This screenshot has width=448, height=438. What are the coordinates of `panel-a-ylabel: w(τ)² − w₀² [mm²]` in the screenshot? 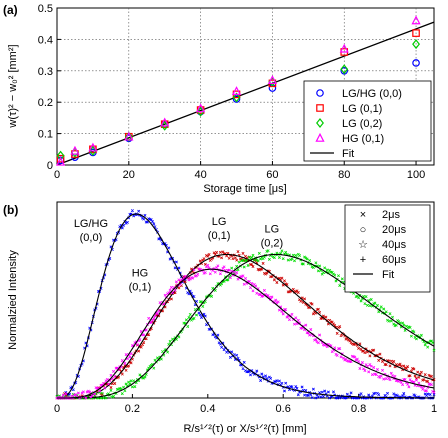 It's located at (13, 86).